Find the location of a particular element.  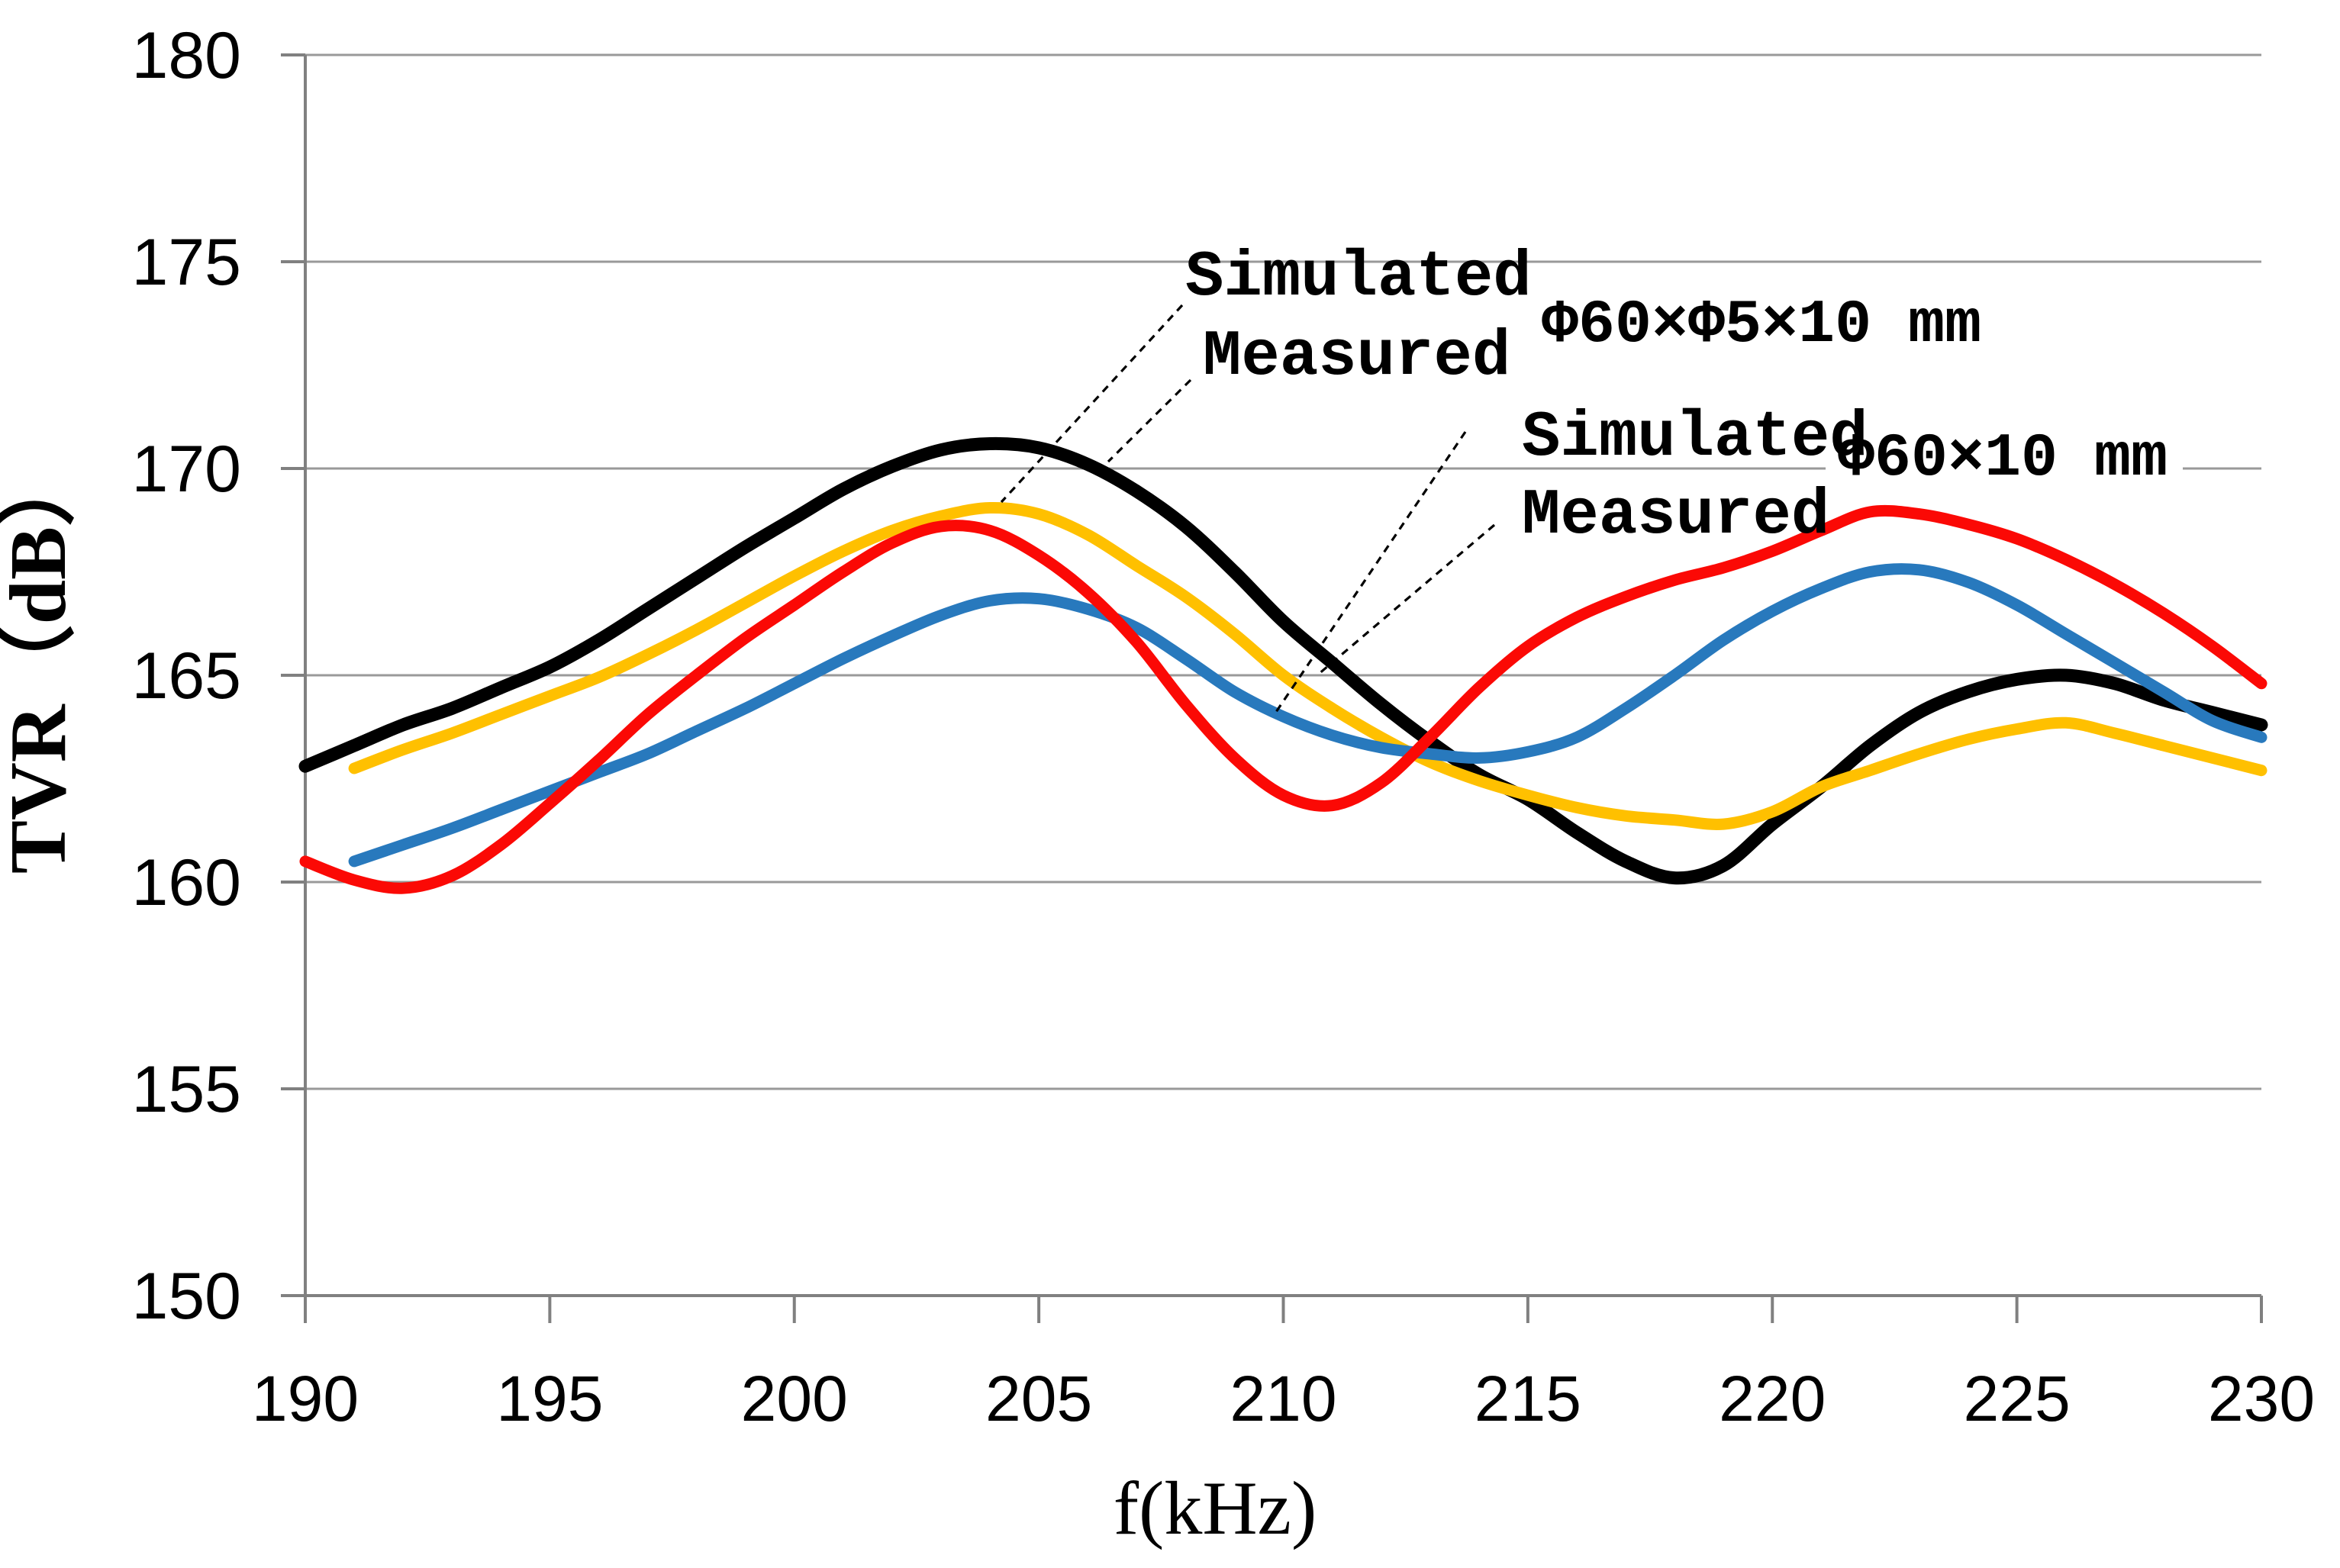

x-tick-label-200: 200 is located at coordinates (794, 1398).